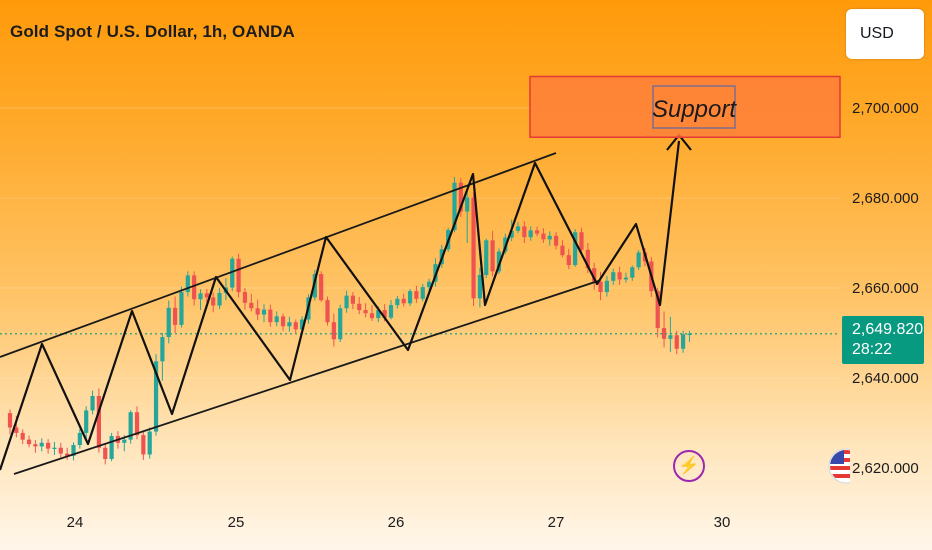 This screenshot has height=550, width=932. What do you see at coordinates (396, 522) in the screenshot?
I see `time-tick-label: 26` at bounding box center [396, 522].